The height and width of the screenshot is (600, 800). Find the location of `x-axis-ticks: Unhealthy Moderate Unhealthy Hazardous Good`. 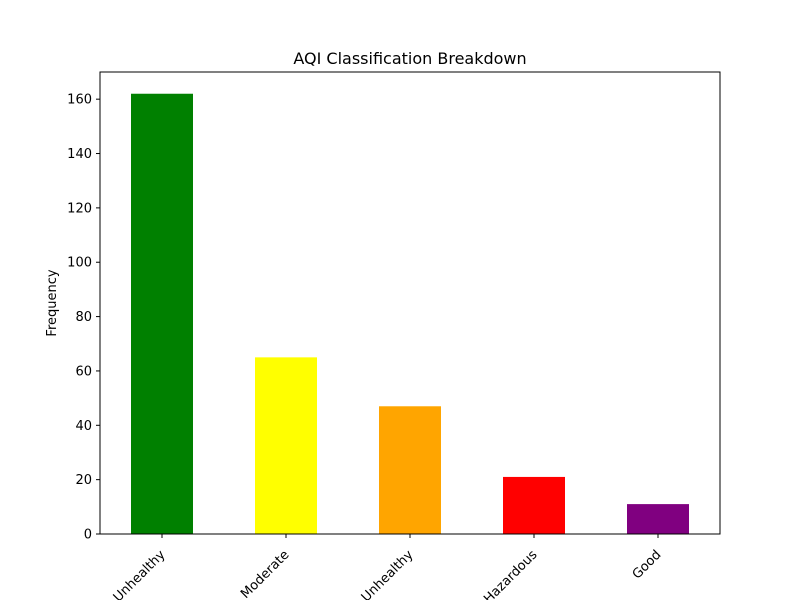

x-axis-ticks: Unhealthy Moderate Unhealthy Hazardous Good is located at coordinates (388, 567).